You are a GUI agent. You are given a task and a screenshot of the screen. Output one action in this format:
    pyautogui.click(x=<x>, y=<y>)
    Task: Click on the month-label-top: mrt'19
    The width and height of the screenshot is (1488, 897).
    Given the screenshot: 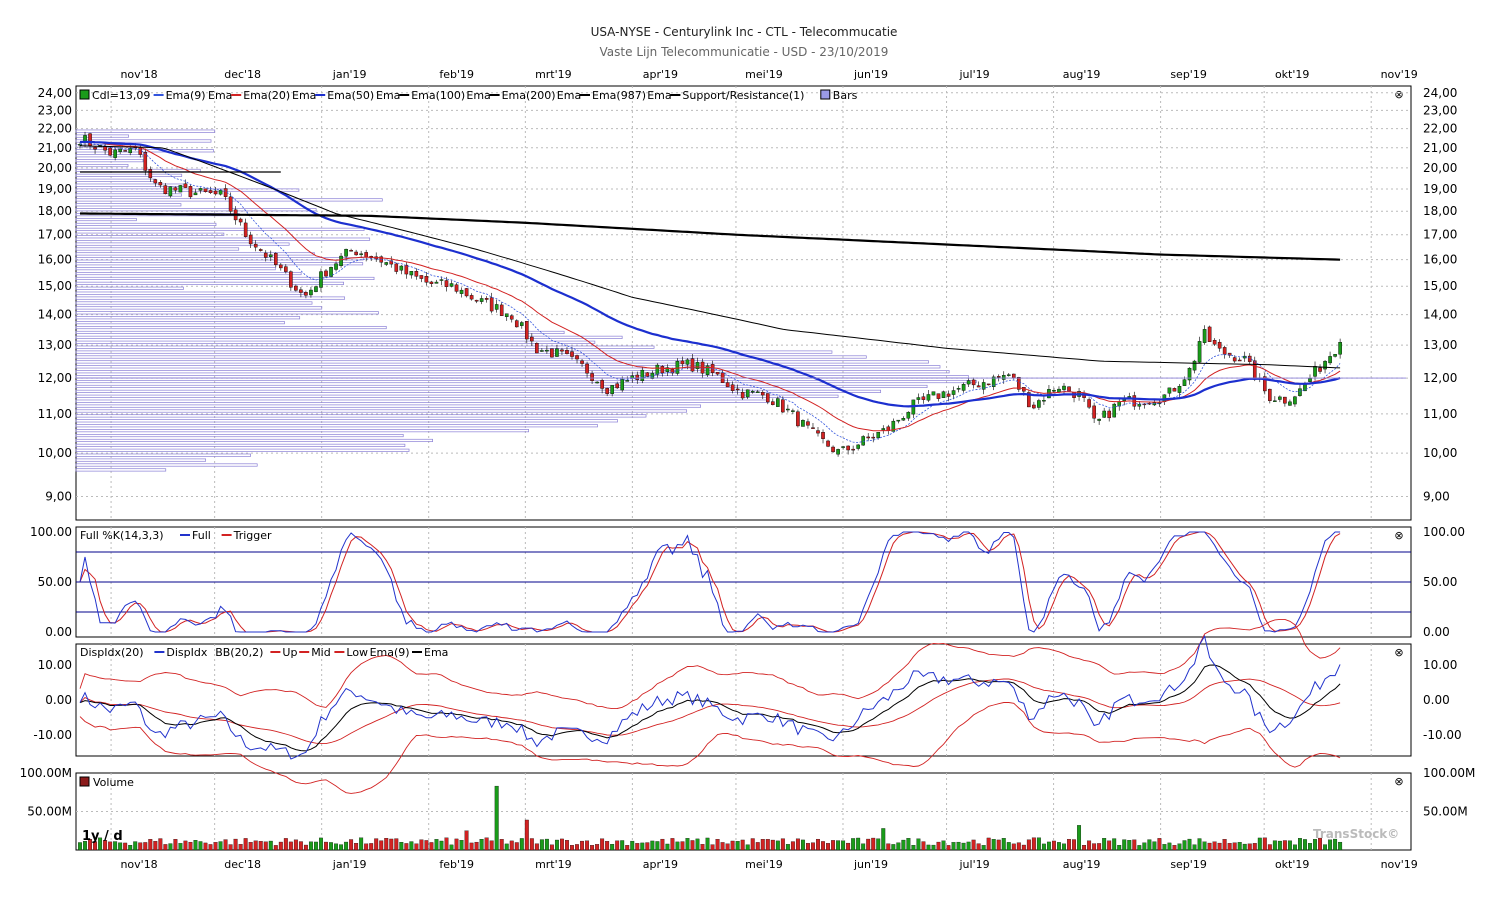 What is the action you would take?
    pyautogui.click(x=553, y=74)
    